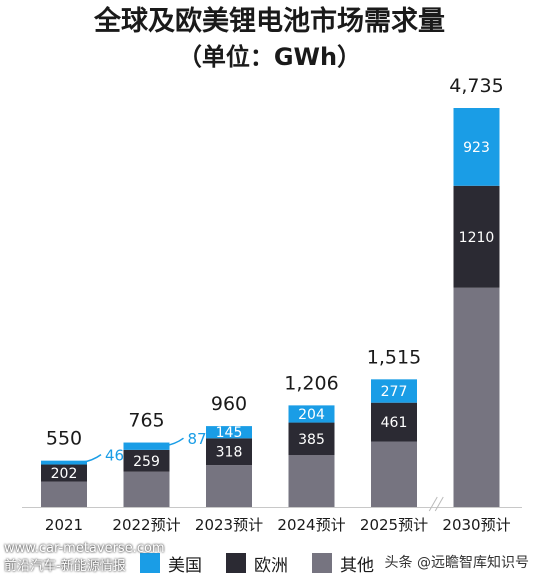  I want to click on total-label-0: 550, so click(64, 439).